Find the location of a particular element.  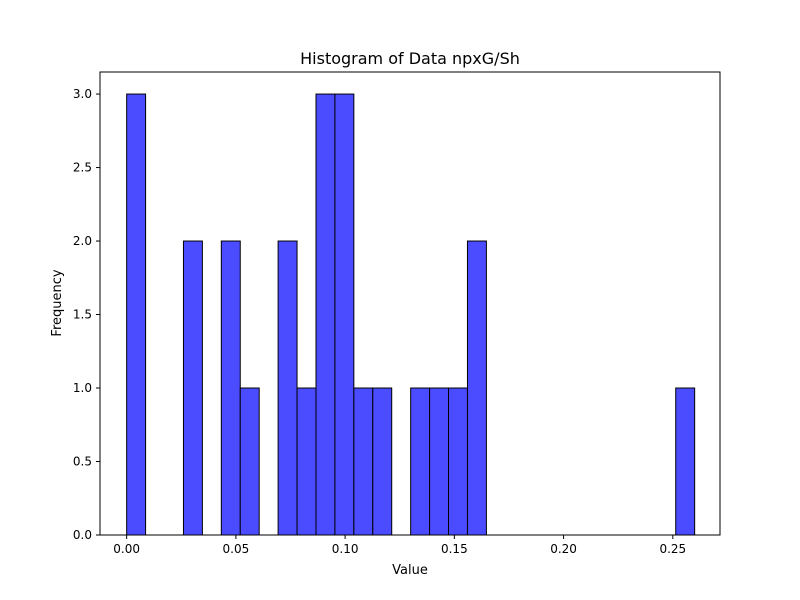

y-axis-ticks: 0.0 0.5 1.0 1.5 2.0 2.5 3.0 is located at coordinates (86, 314).